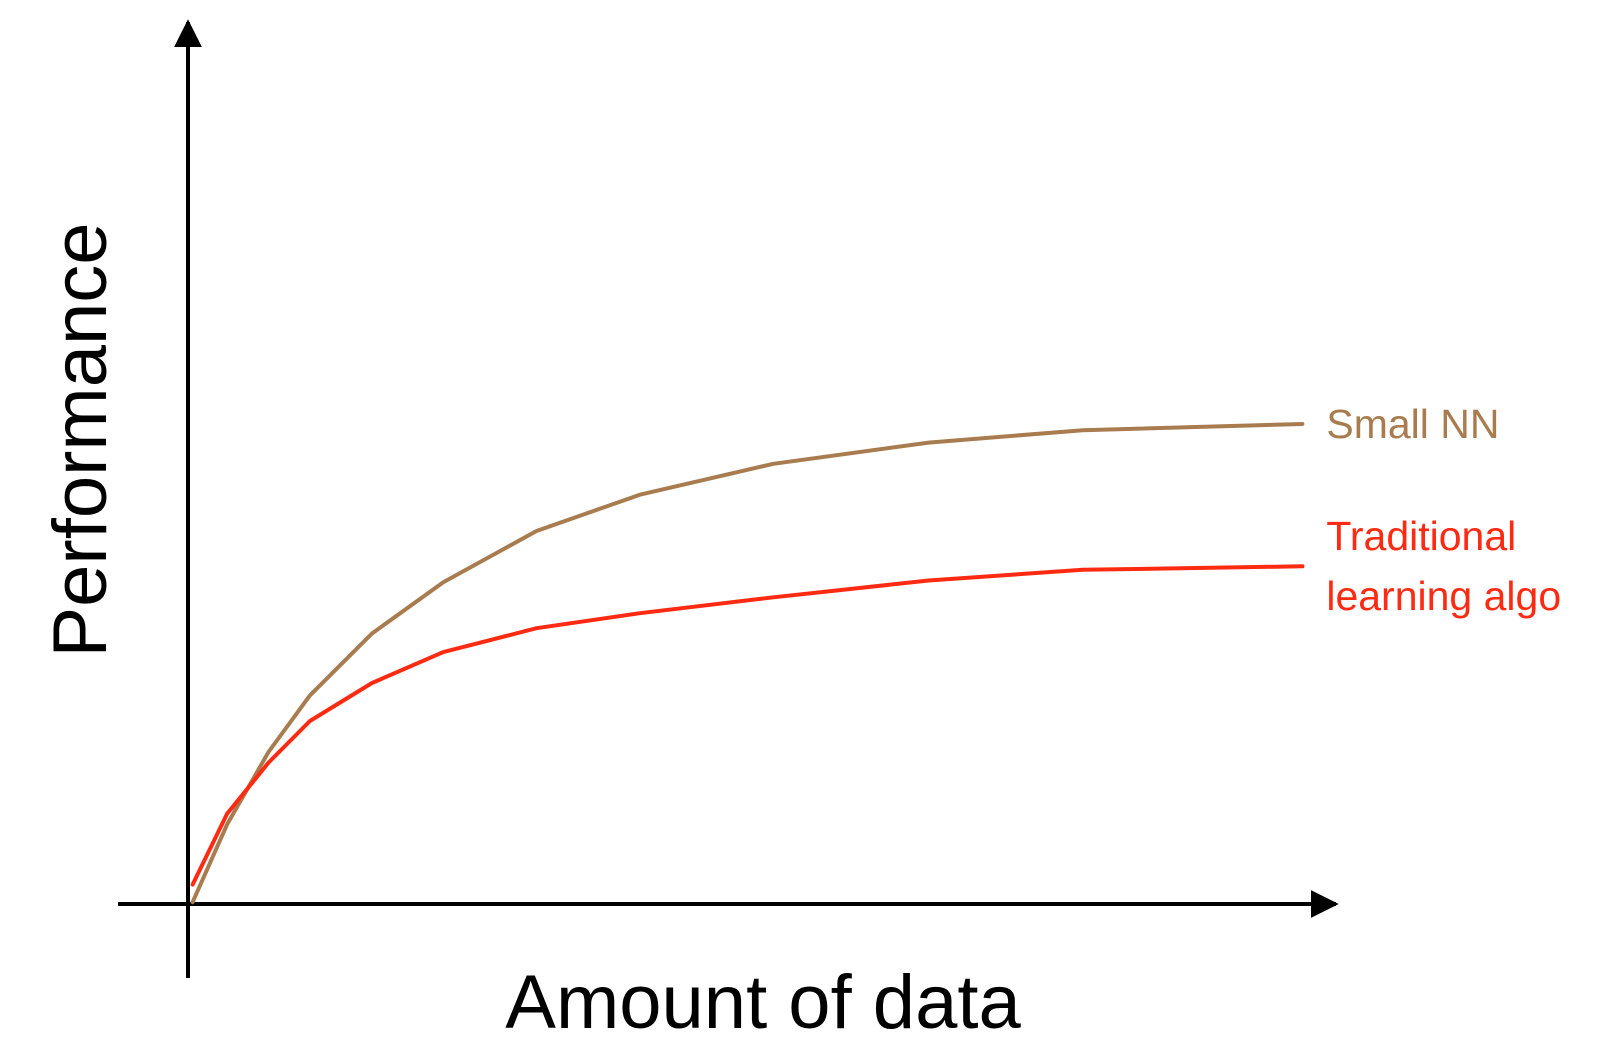  What do you see at coordinates (1413, 423) in the screenshot?
I see `series-label: Small NN` at bounding box center [1413, 423].